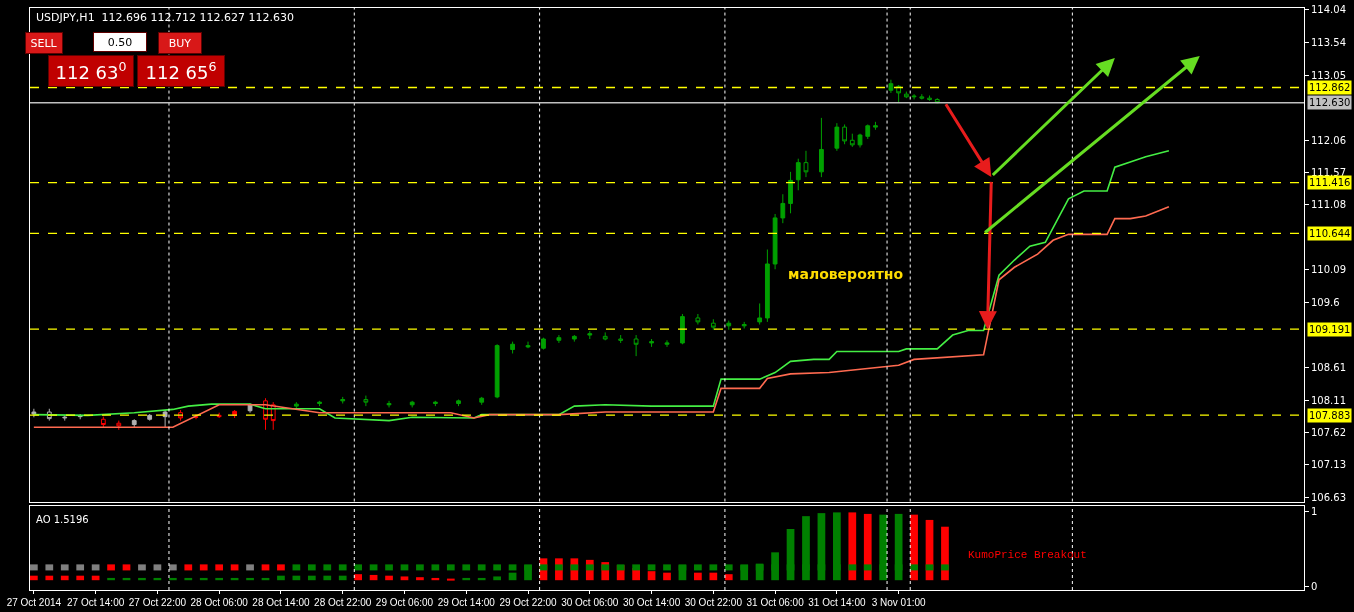  Describe the element at coordinates (1330, 87) in the screenshot. I see `ref-line-label: 112.862` at that location.